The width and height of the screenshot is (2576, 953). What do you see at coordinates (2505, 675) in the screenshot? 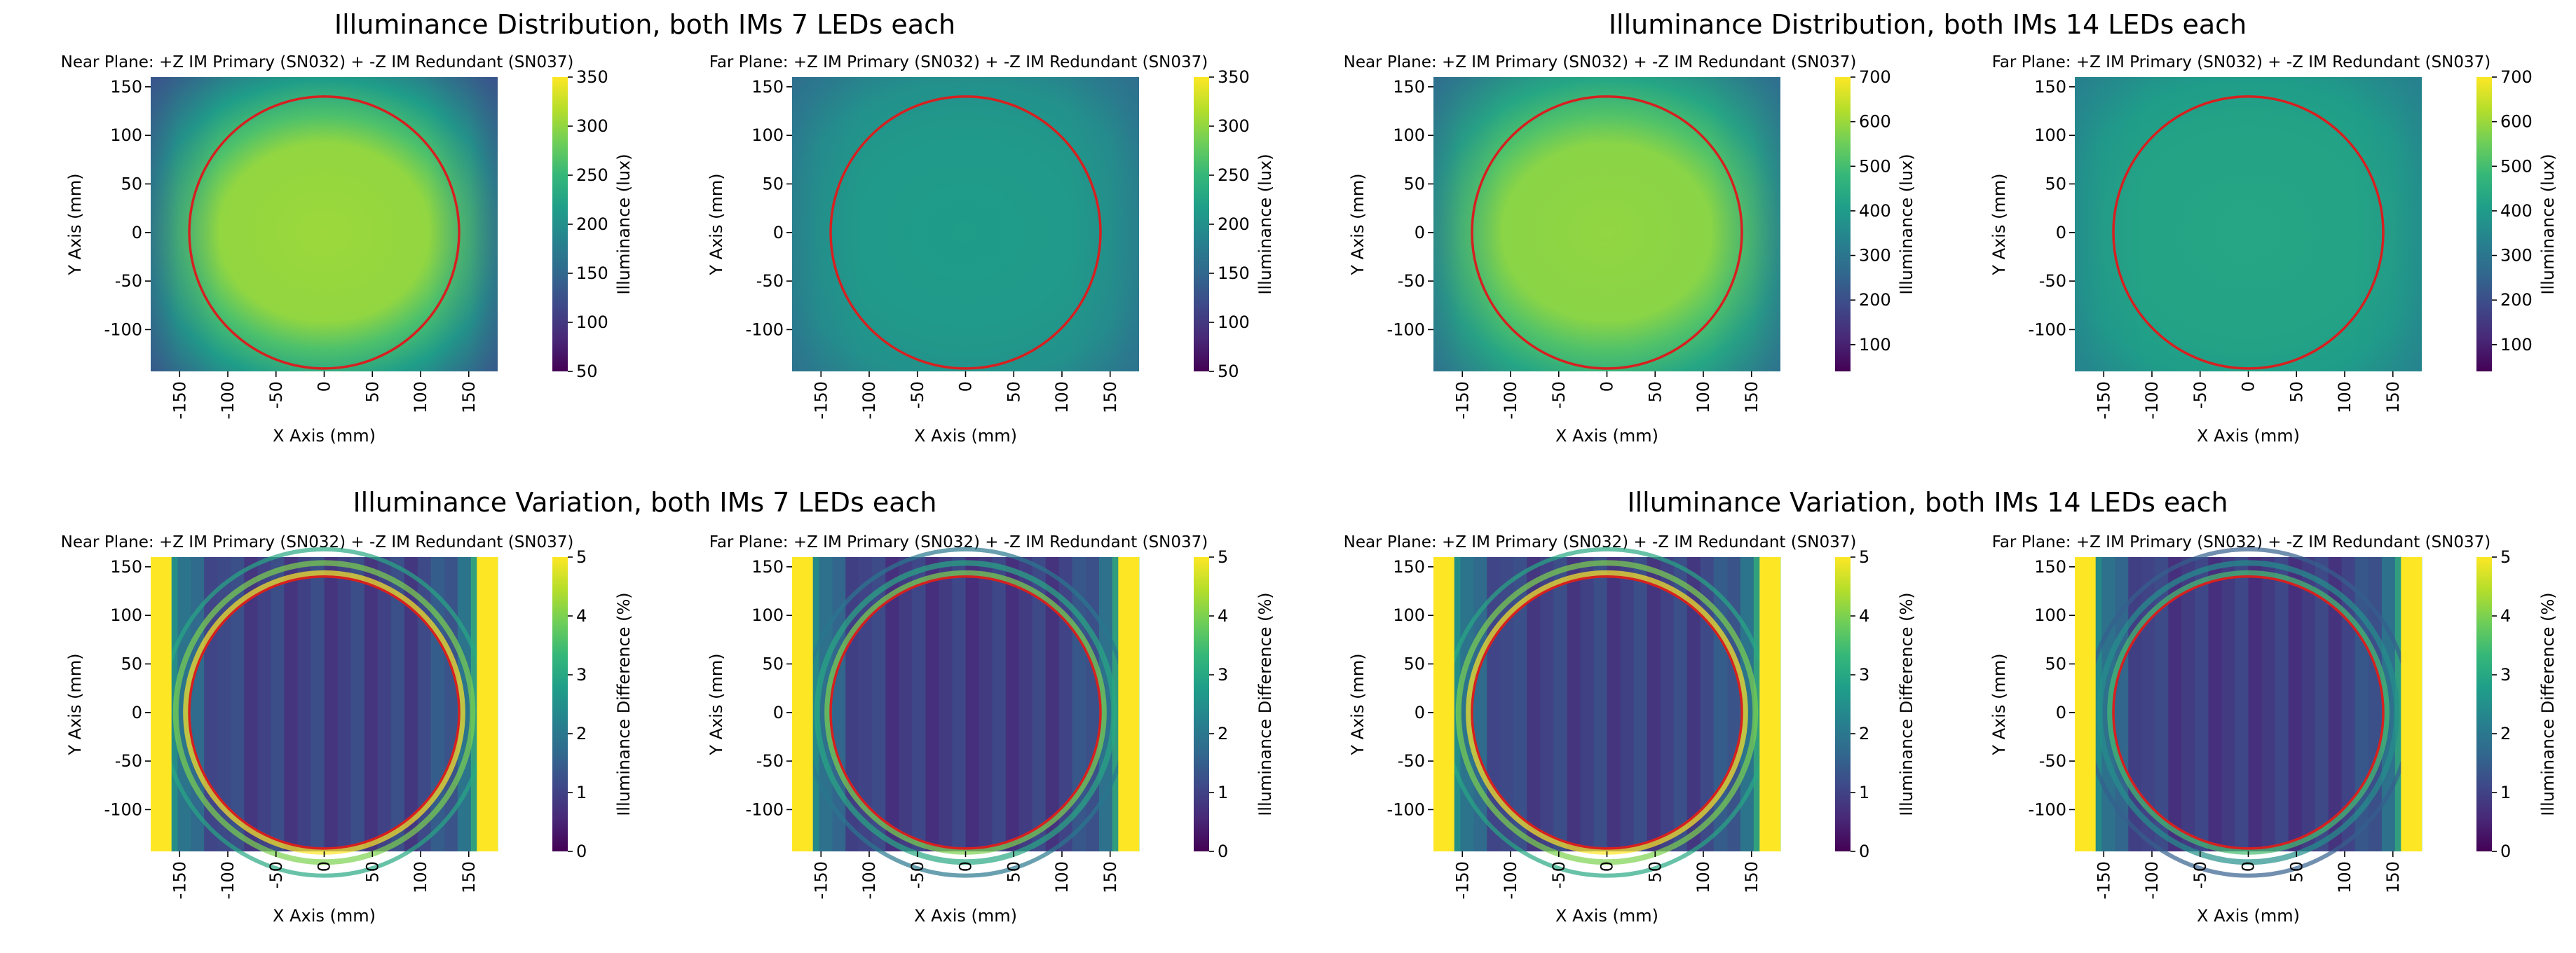
I see `colorbar-tick-label: 3` at bounding box center [2505, 675].